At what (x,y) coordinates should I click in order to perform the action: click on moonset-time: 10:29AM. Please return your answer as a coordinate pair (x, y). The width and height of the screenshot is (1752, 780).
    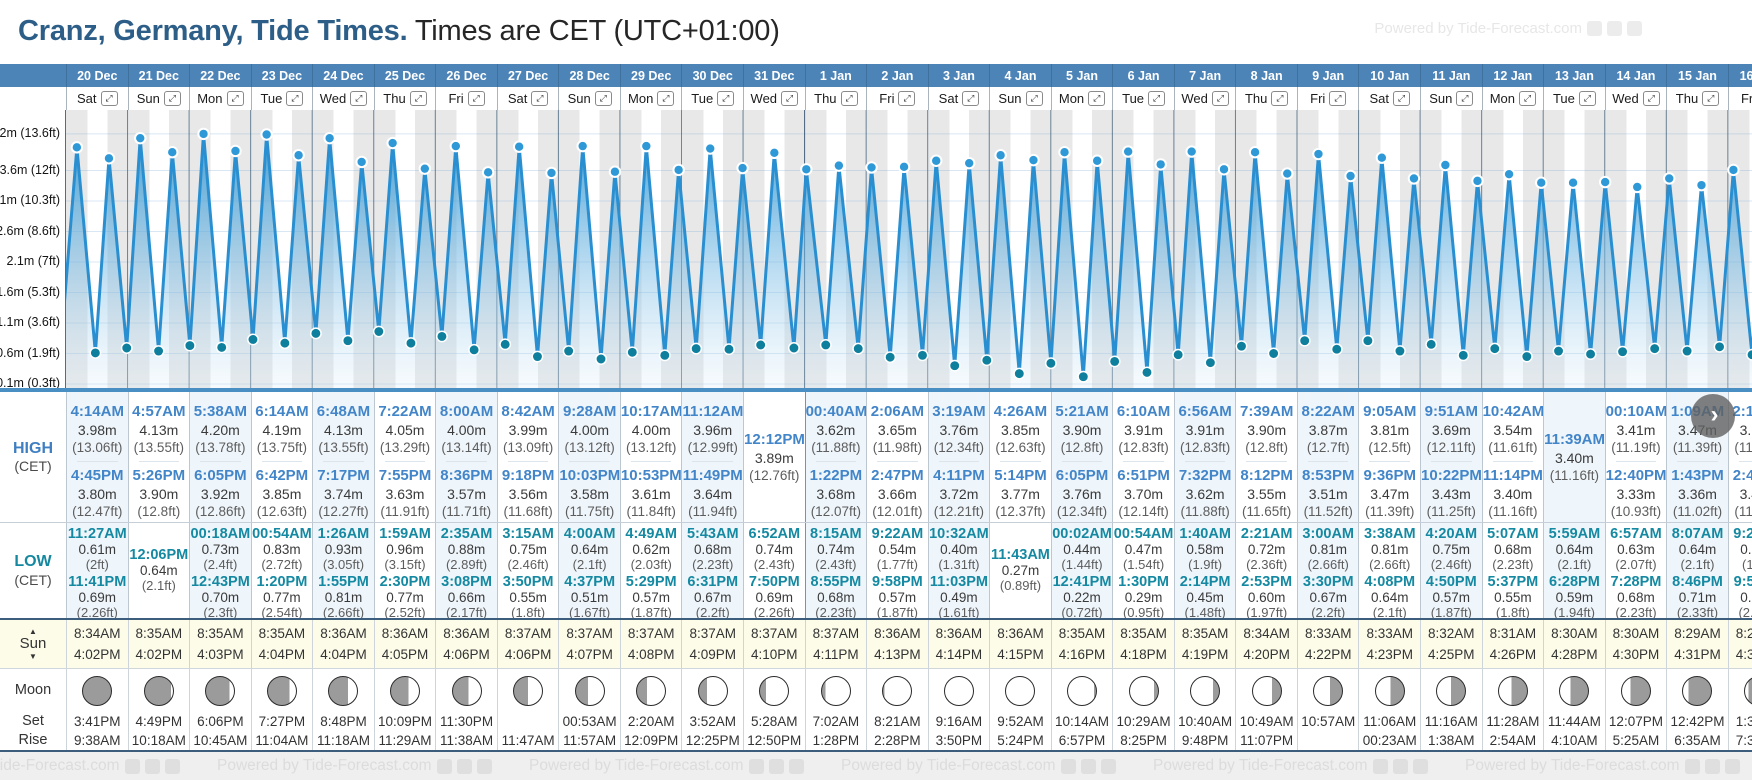
    Looking at the image, I should click on (1143, 721).